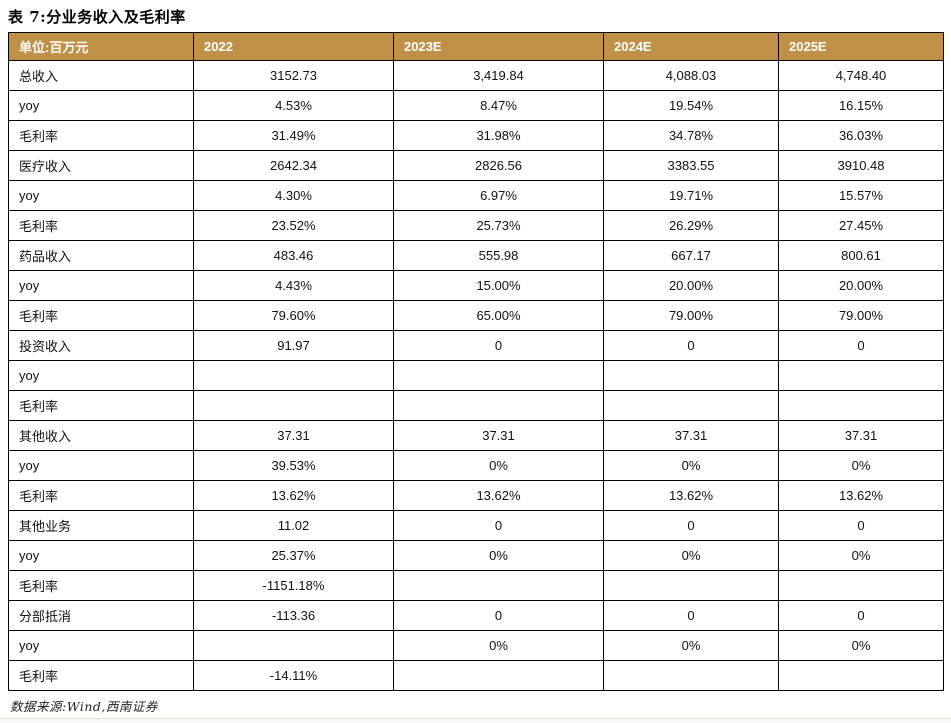 The width and height of the screenshot is (951, 723). What do you see at coordinates (101, 75) in the screenshot?
I see `row-label: 总收入` at bounding box center [101, 75].